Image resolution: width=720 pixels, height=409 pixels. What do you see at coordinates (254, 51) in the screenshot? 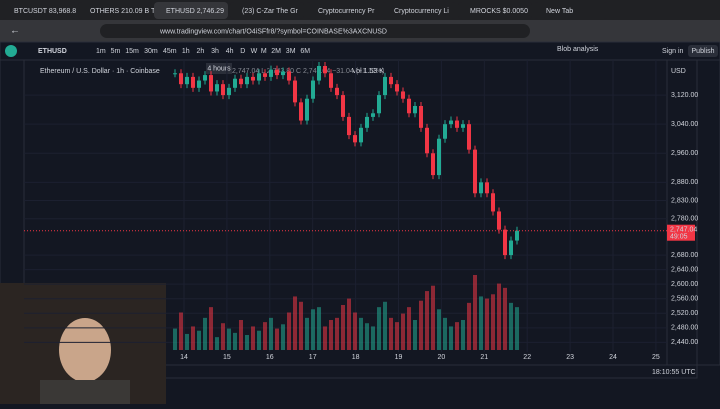
I see `interval: W` at bounding box center [254, 51].